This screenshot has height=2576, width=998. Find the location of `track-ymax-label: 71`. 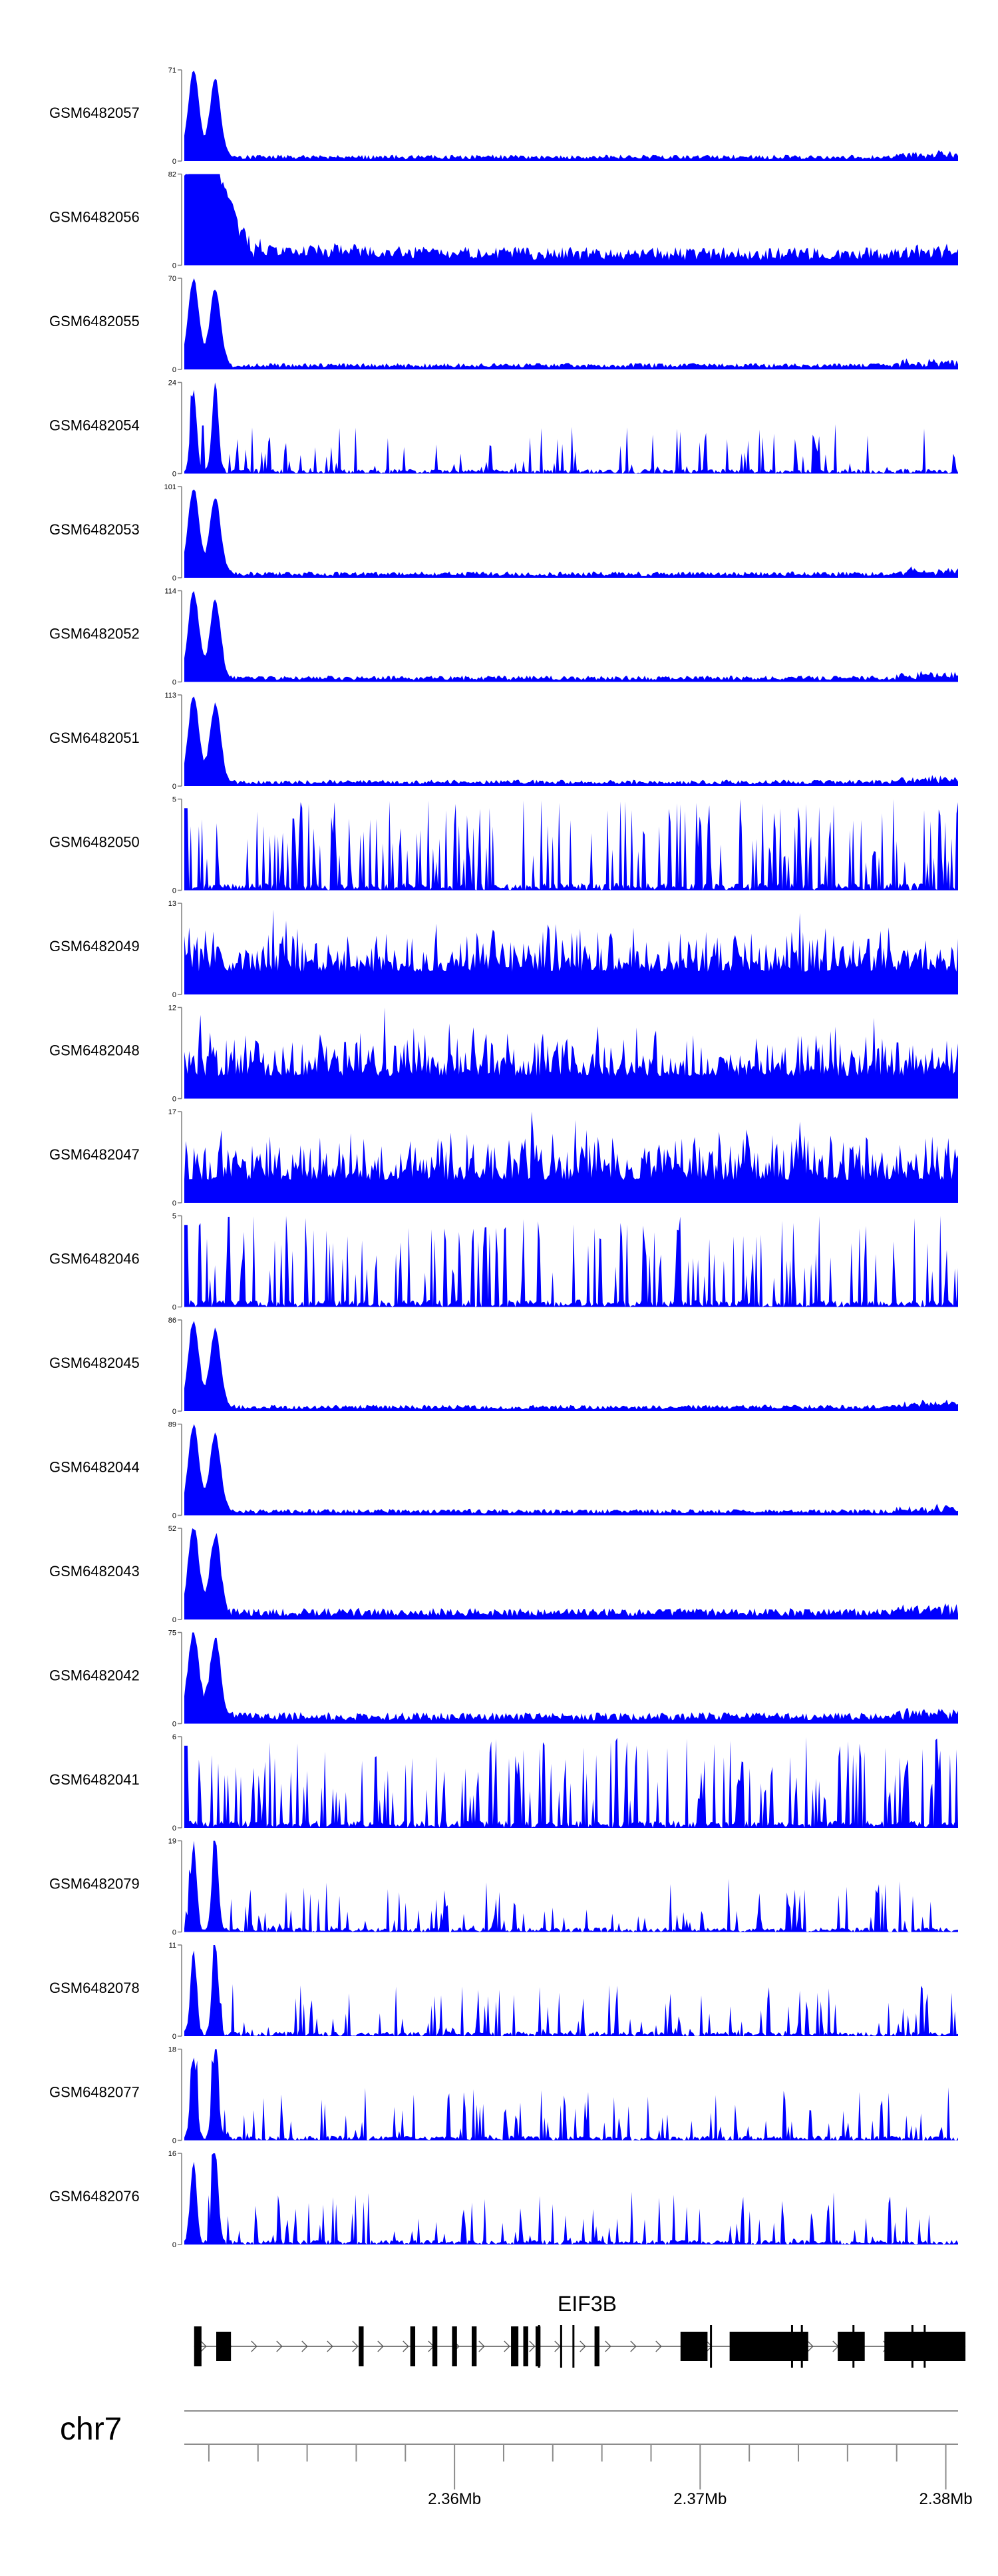

track-ymax-label: 71 is located at coordinates (172, 71).